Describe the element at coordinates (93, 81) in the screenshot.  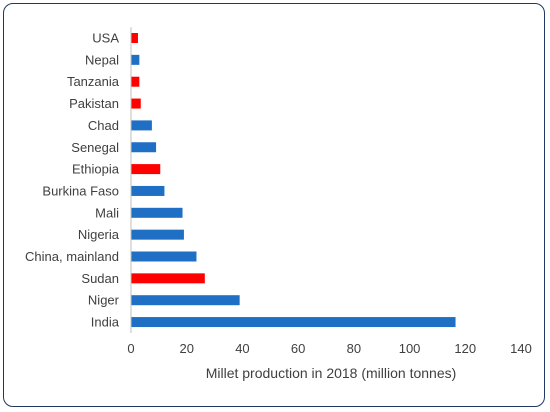
I see `category-label: Tanzania` at that location.